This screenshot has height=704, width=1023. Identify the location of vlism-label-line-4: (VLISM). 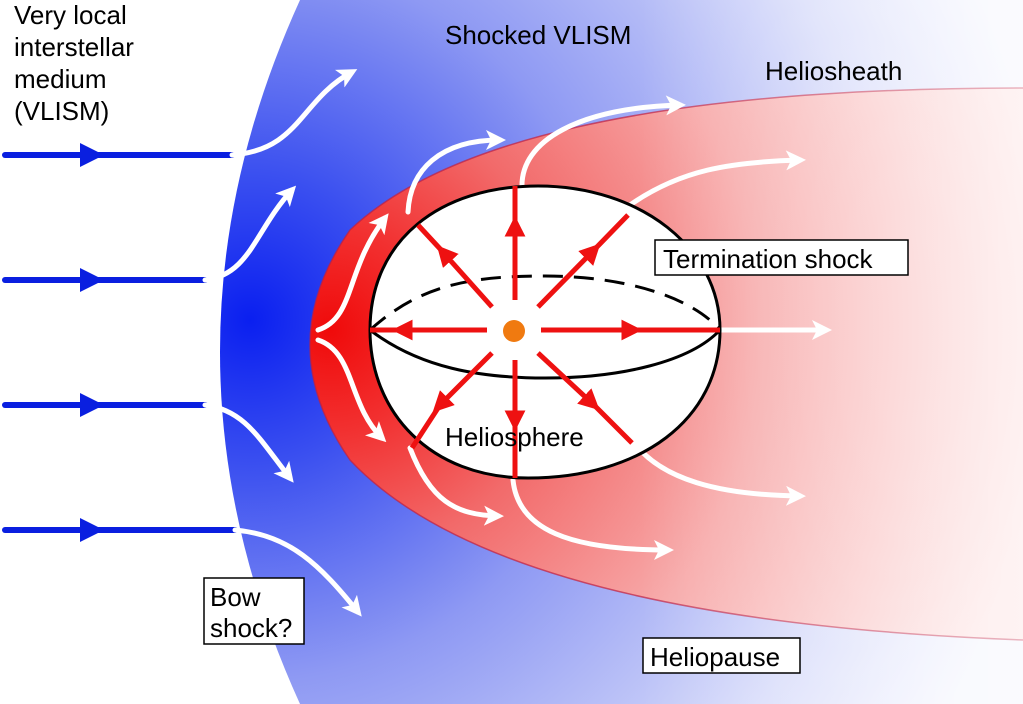
(61, 111).